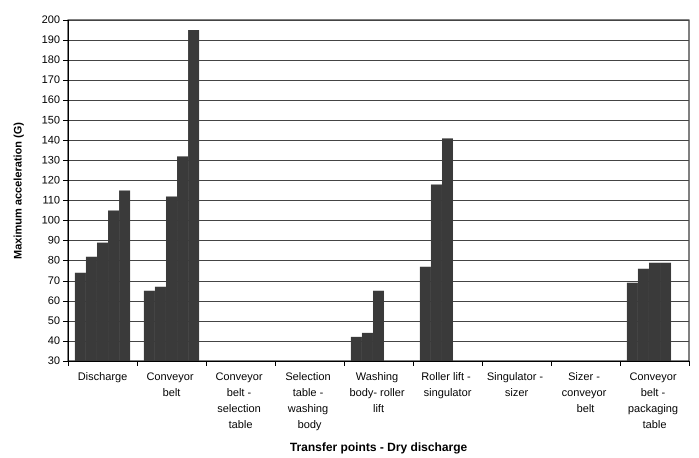 This screenshot has height=458, width=699. I want to click on y-tick-label: 180, so click(51, 60).